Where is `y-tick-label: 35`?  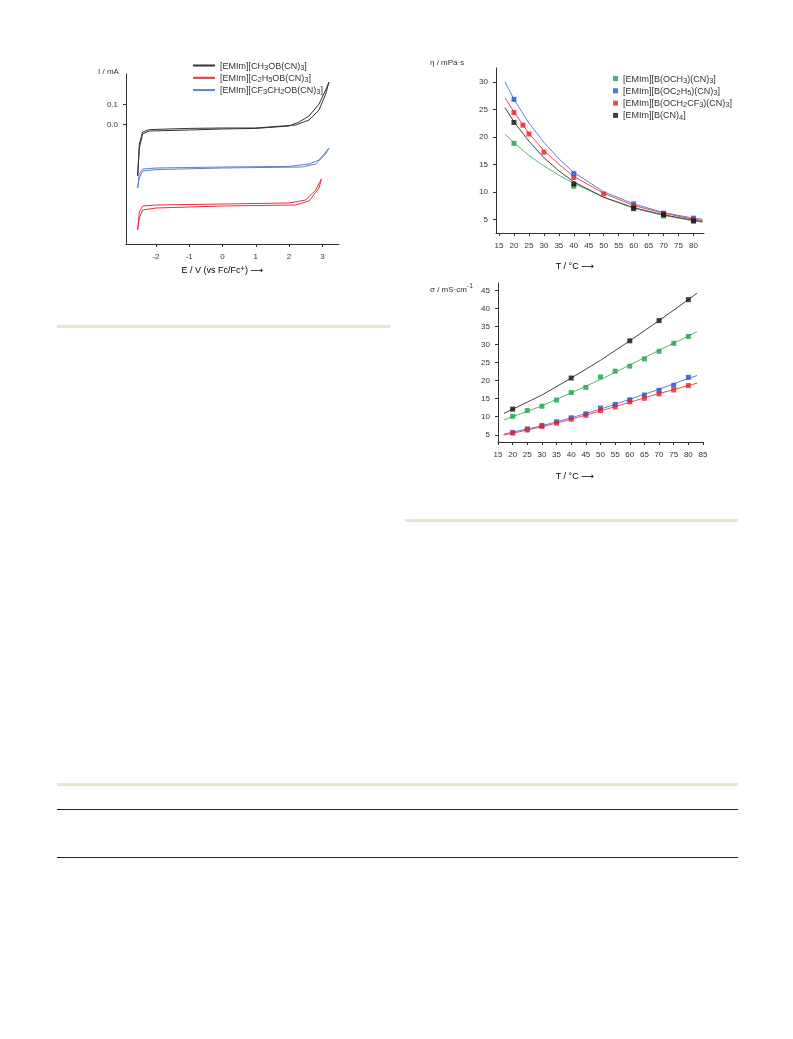
y-tick-label: 35 is located at coordinates (486, 326).